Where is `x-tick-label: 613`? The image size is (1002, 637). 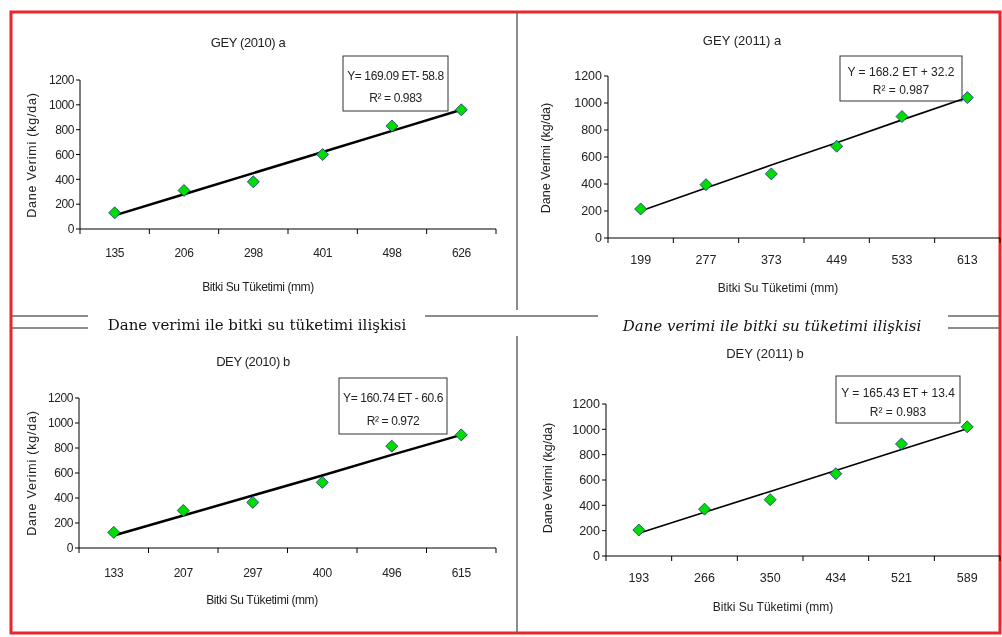
x-tick-label: 613 is located at coordinates (967, 260).